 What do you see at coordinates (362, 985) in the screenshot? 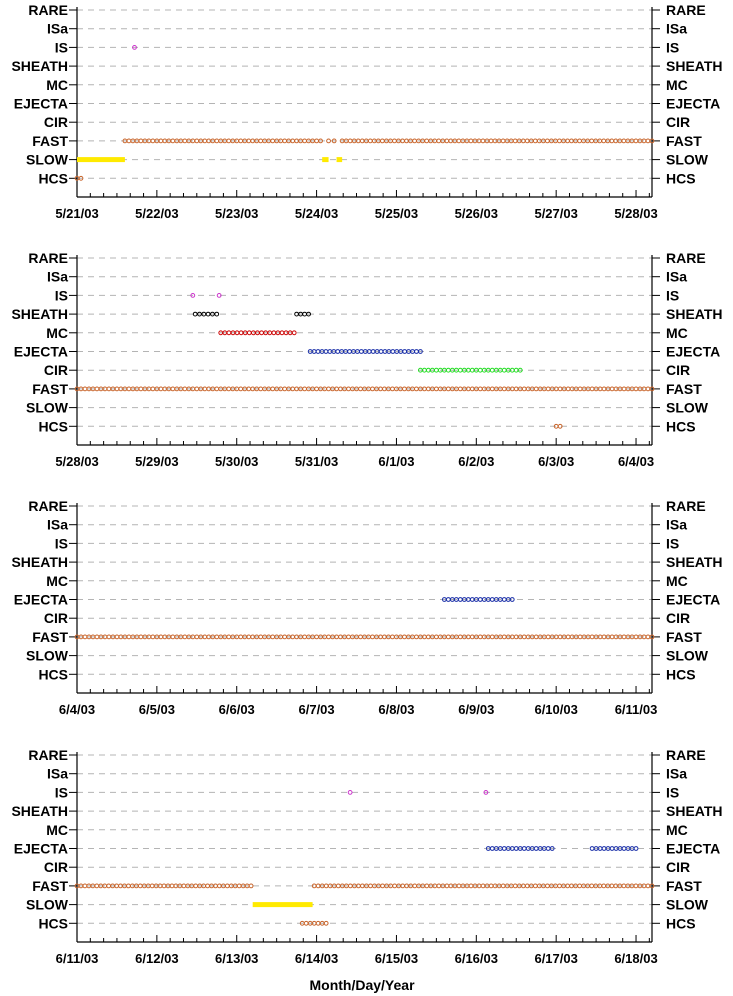
I see `x-axis-title: Month/Day/Year` at bounding box center [362, 985].